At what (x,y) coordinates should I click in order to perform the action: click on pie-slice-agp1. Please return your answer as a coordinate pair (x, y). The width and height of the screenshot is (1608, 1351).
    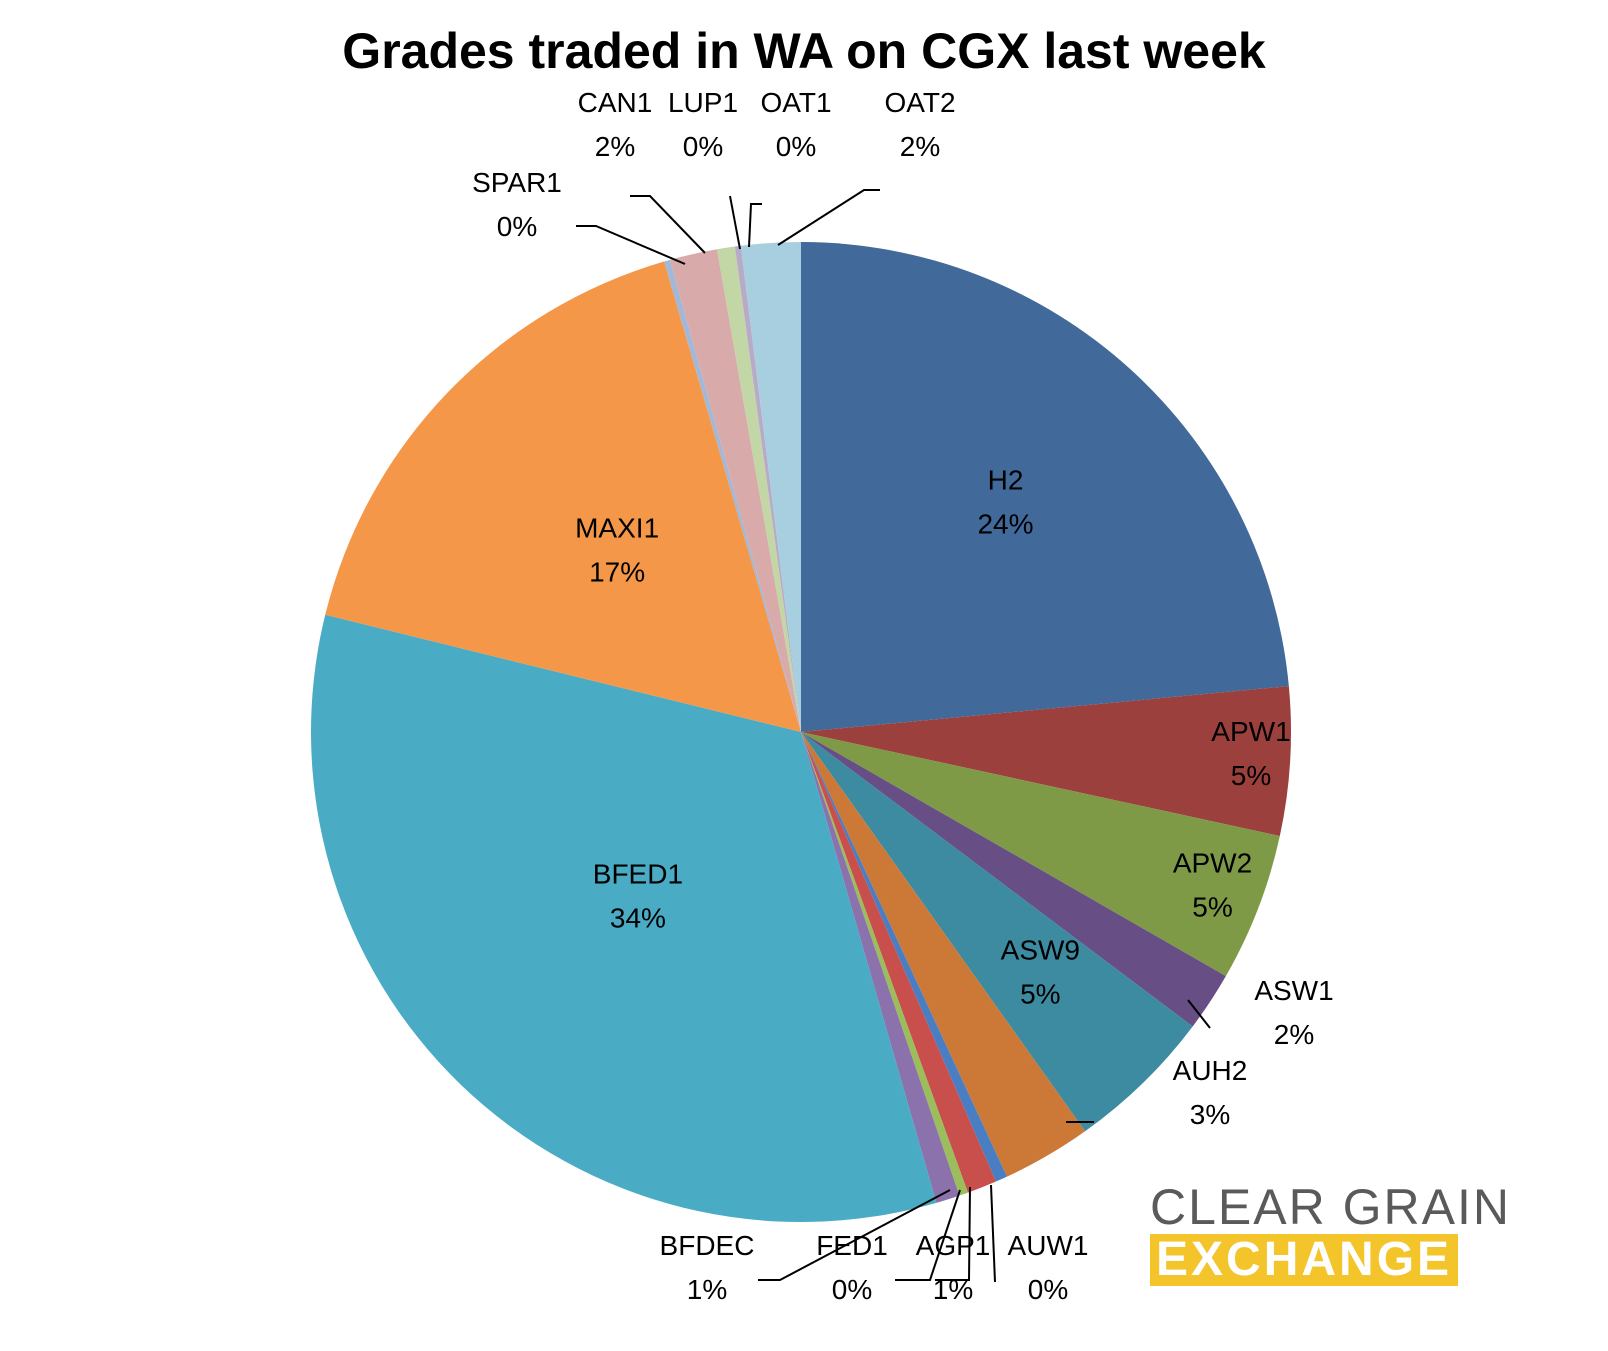
    Looking at the image, I should click on (898, 962).